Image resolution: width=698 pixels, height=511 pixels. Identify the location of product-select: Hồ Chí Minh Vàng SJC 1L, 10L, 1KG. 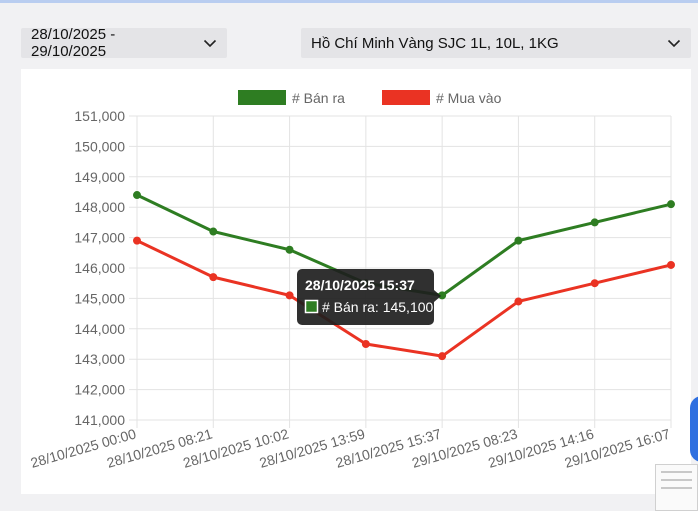
(496, 43).